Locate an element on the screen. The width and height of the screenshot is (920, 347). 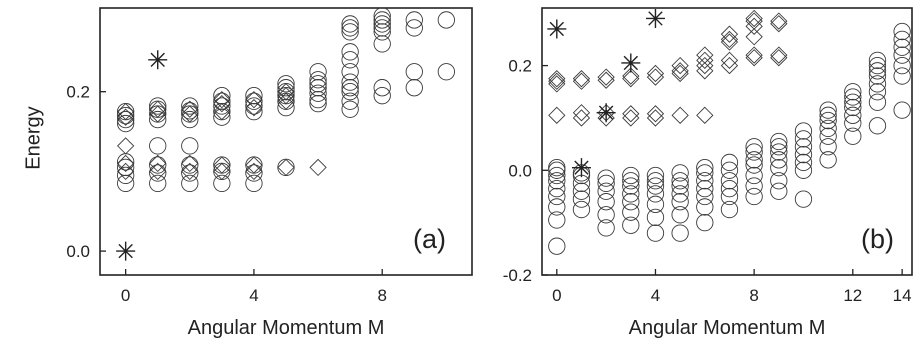
x-tick-label: 4 is located at coordinates (655, 295).